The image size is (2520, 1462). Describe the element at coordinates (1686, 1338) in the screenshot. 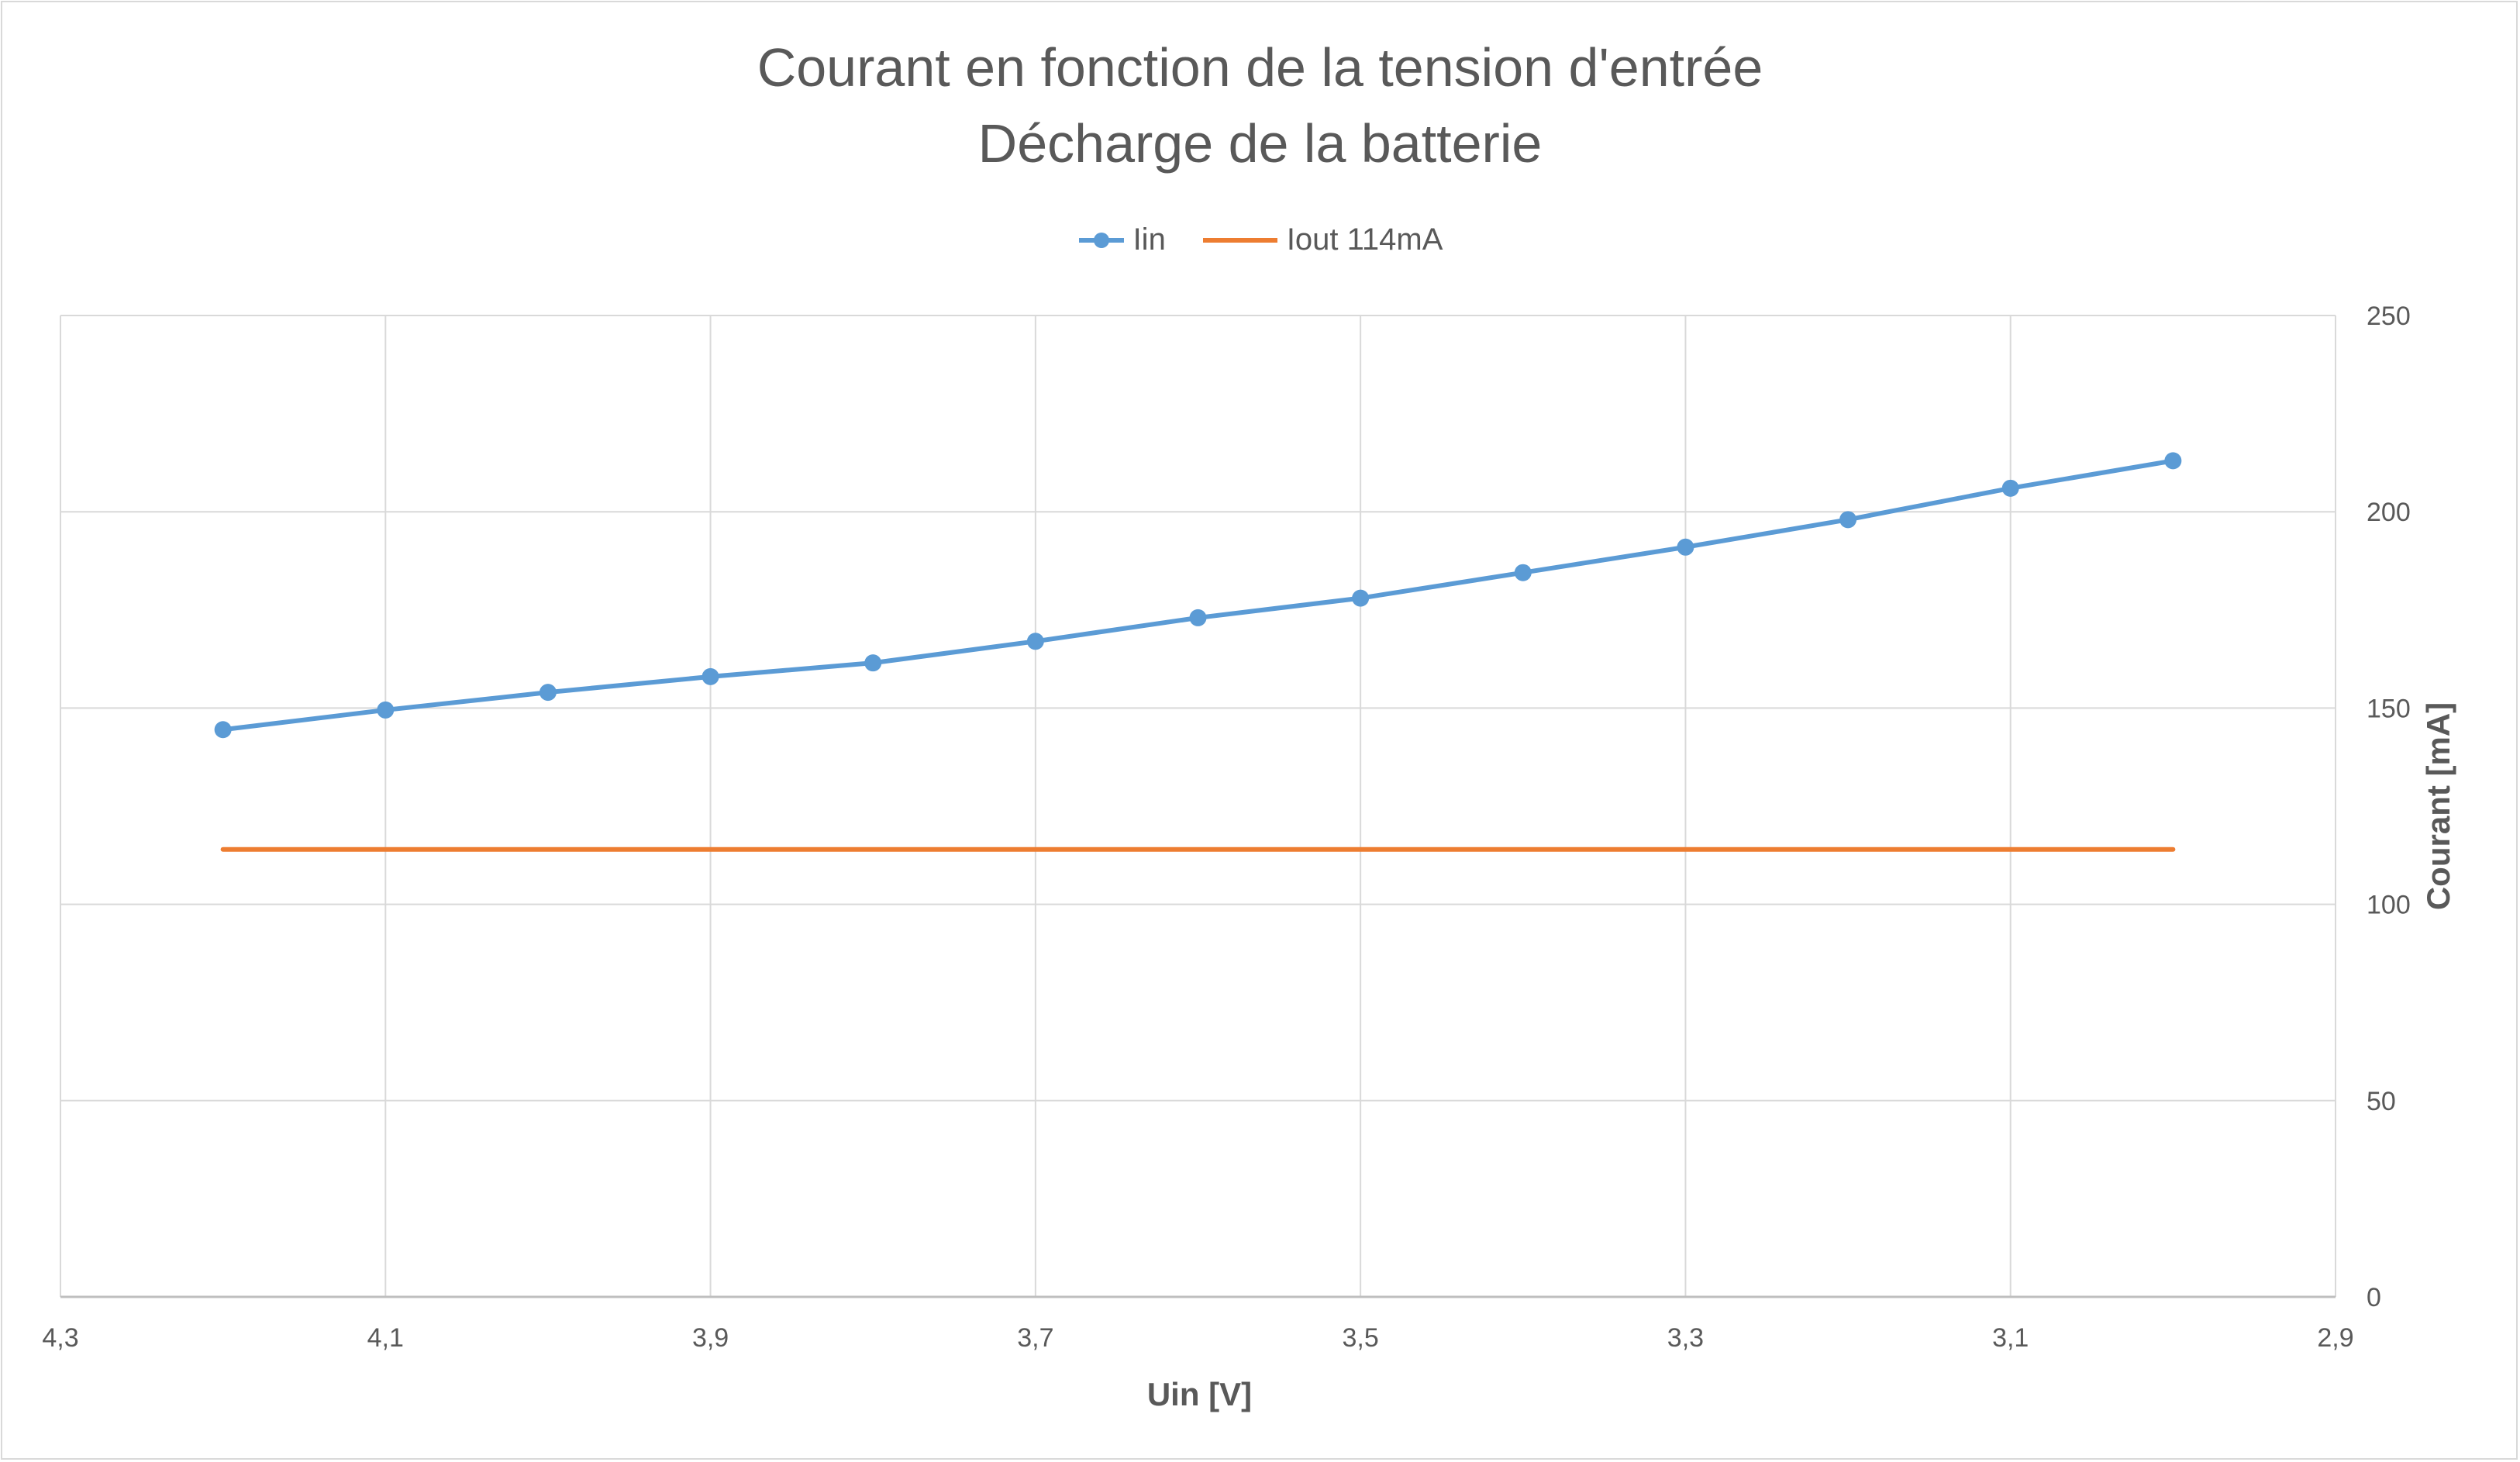

I see `x-tick-label: 3,3` at that location.